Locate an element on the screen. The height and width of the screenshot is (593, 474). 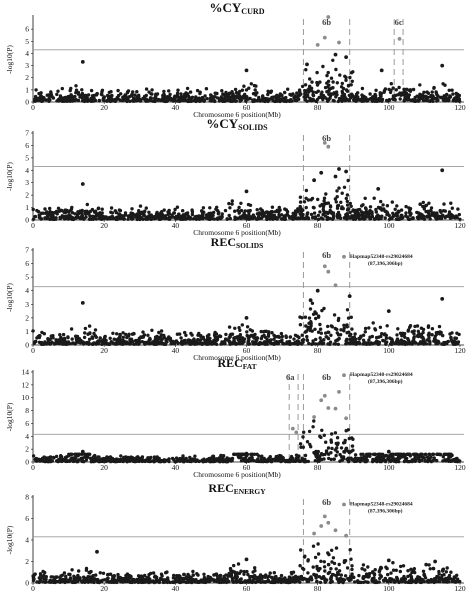
x-tick-label: 0 is located at coordinates (33, 350).